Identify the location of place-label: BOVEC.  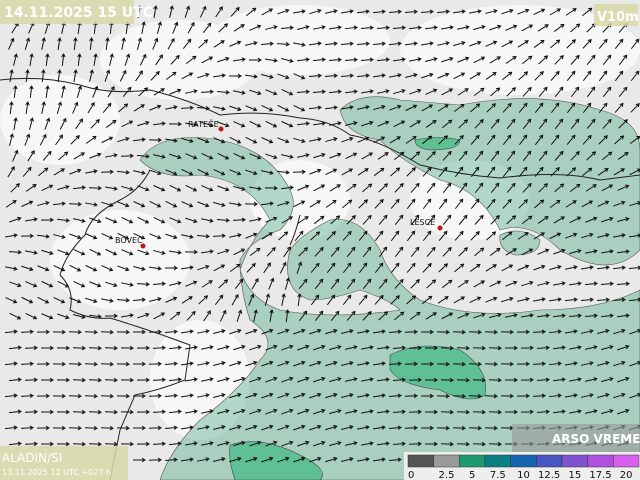
(129, 240).